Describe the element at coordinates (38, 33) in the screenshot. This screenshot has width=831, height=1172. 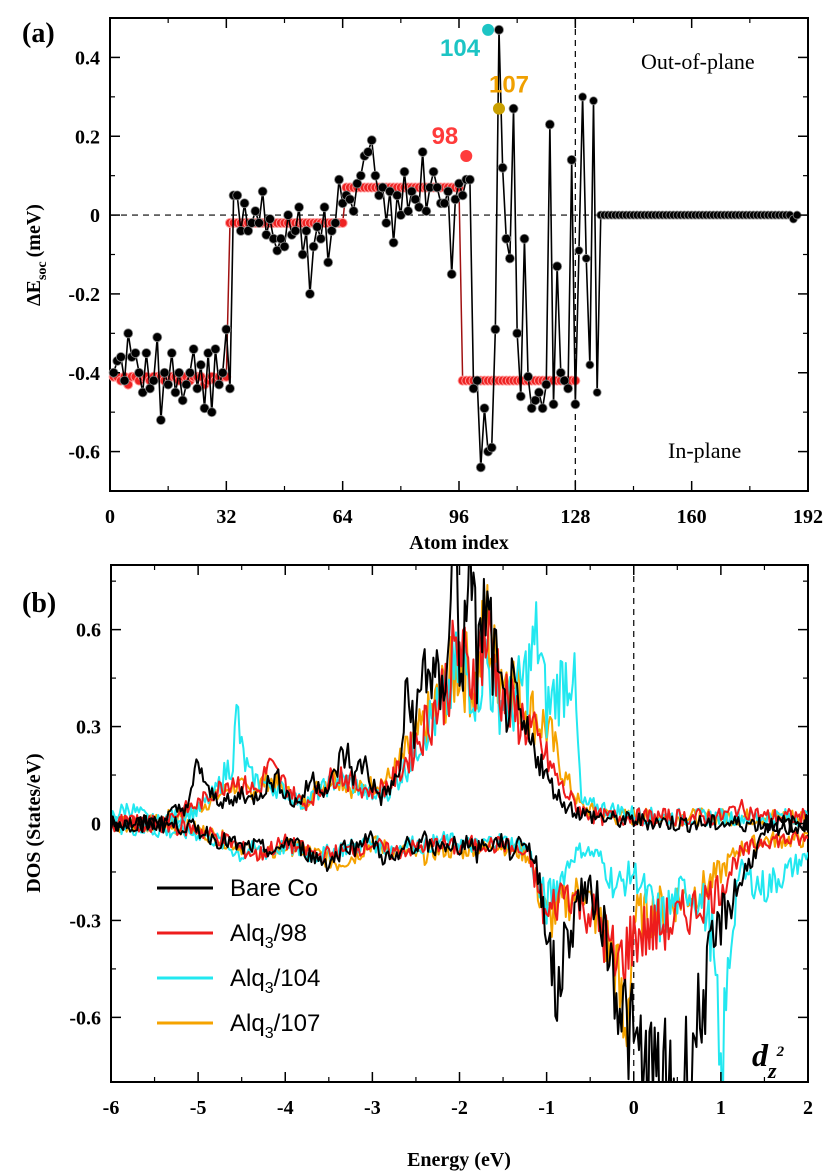
I see `panel-a-label: (a)` at that location.